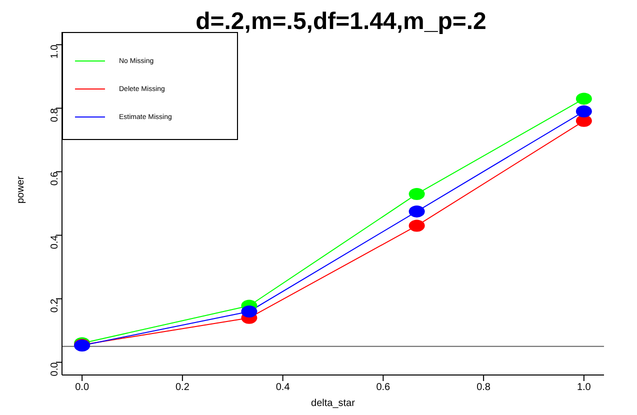 The image size is (637, 415). I want to click on x-axis-title: delta_star, so click(333, 403).